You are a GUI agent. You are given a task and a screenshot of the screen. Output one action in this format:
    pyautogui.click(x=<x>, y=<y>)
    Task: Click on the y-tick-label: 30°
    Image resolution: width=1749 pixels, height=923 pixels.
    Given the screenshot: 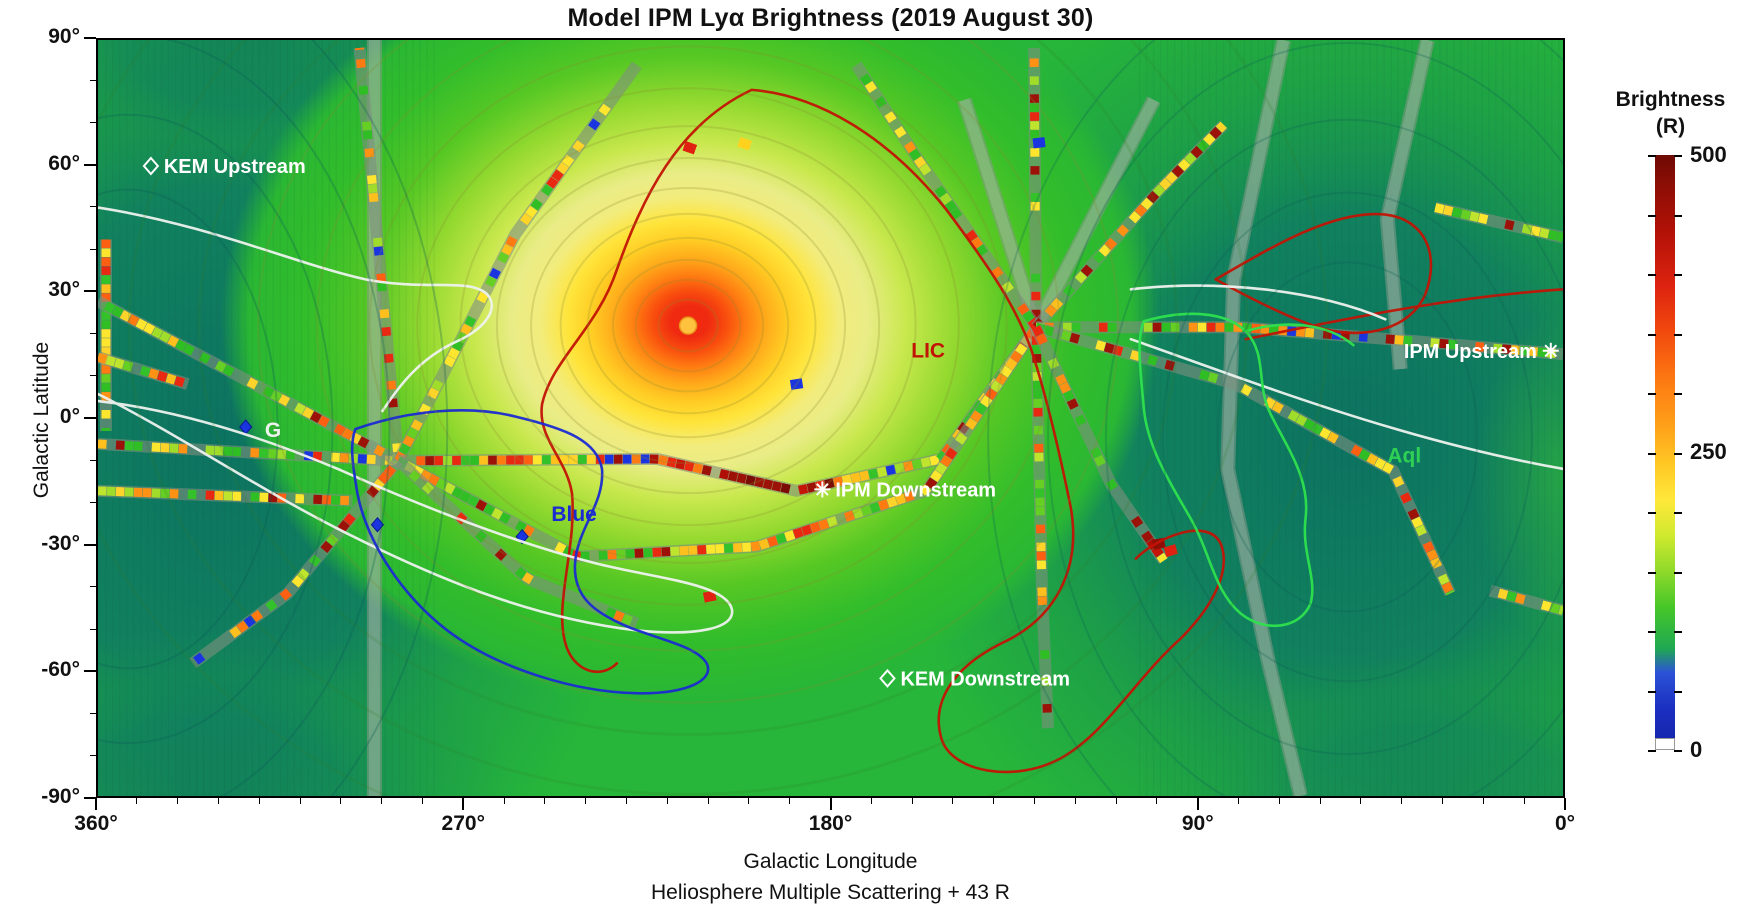 What is the action you would take?
    pyautogui.click(x=64, y=290)
    